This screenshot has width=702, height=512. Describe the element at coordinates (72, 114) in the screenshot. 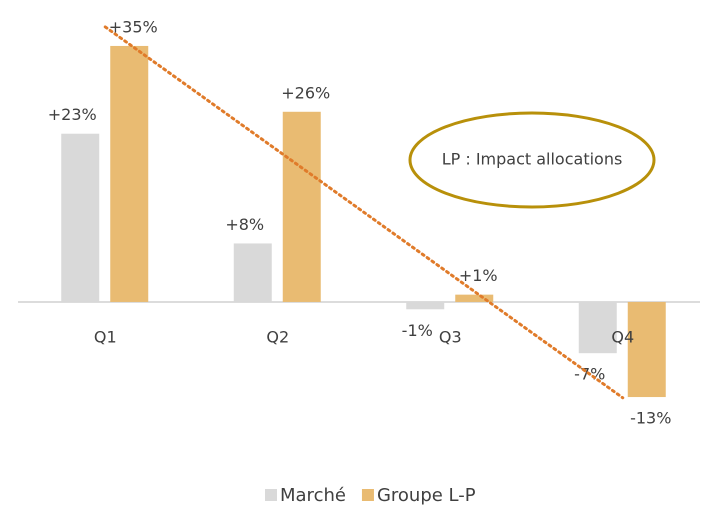

I see `value-label: +23%` at that location.